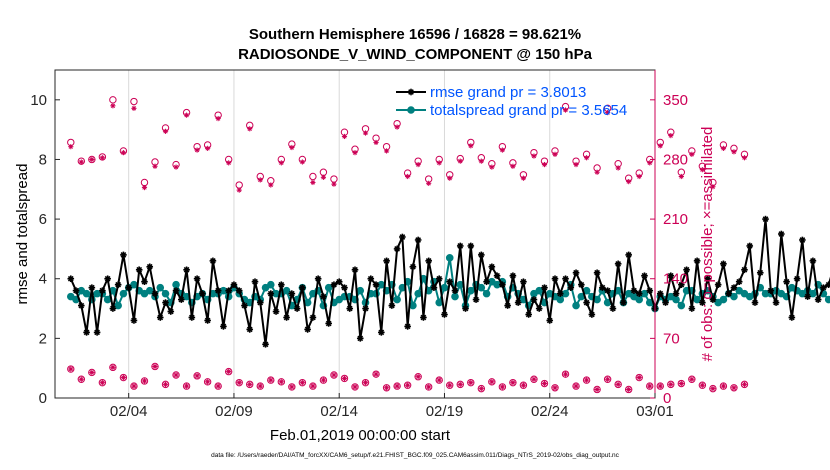 Image resolution: width=830 pixels, height=470 pixels. Describe the element at coordinates (550, 411) in the screenshot. I see `x-tick-label: 02/24` at that location.